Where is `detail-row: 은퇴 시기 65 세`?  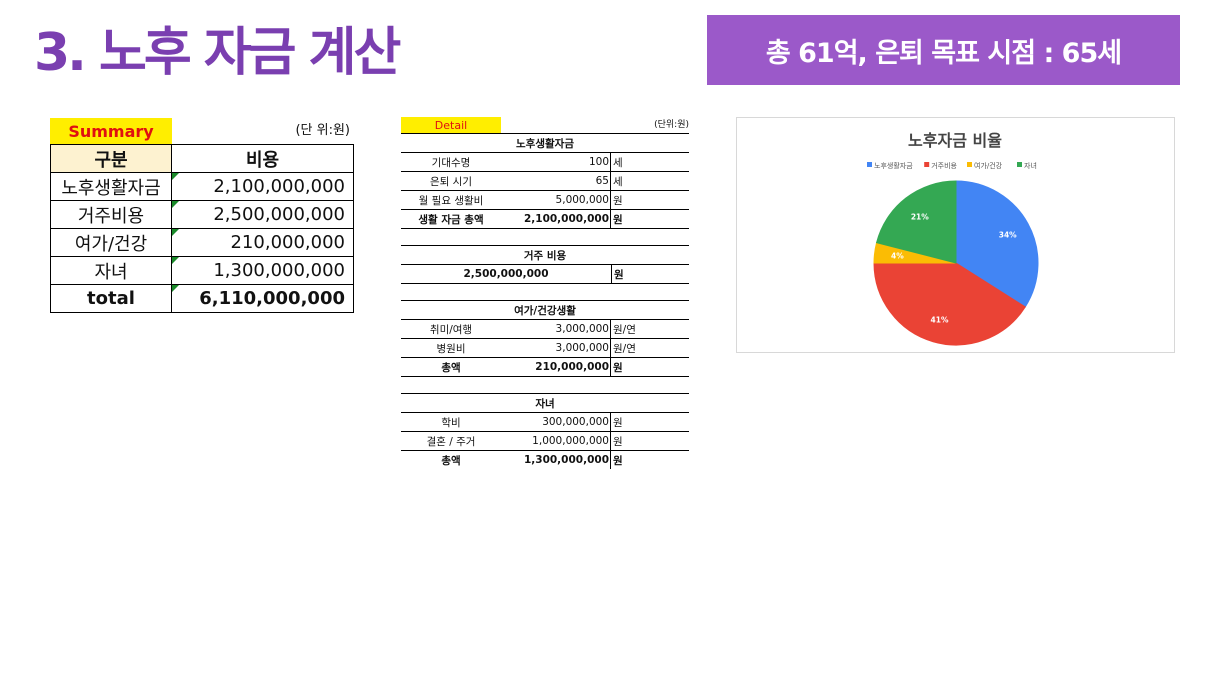 detail-row: 은퇴 시기 65 세 is located at coordinates (545, 181).